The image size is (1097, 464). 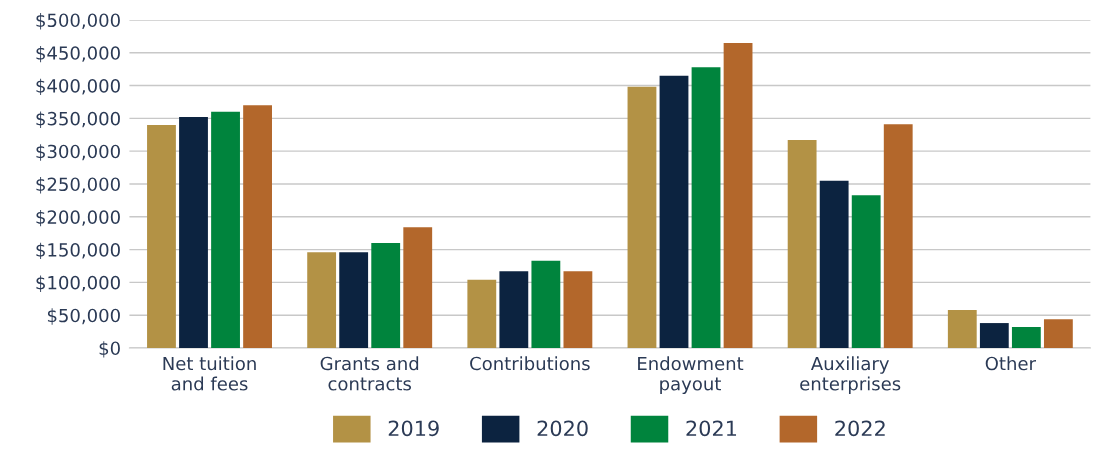 I want to click on y-tick-label: $500,000, so click(x=78, y=21).